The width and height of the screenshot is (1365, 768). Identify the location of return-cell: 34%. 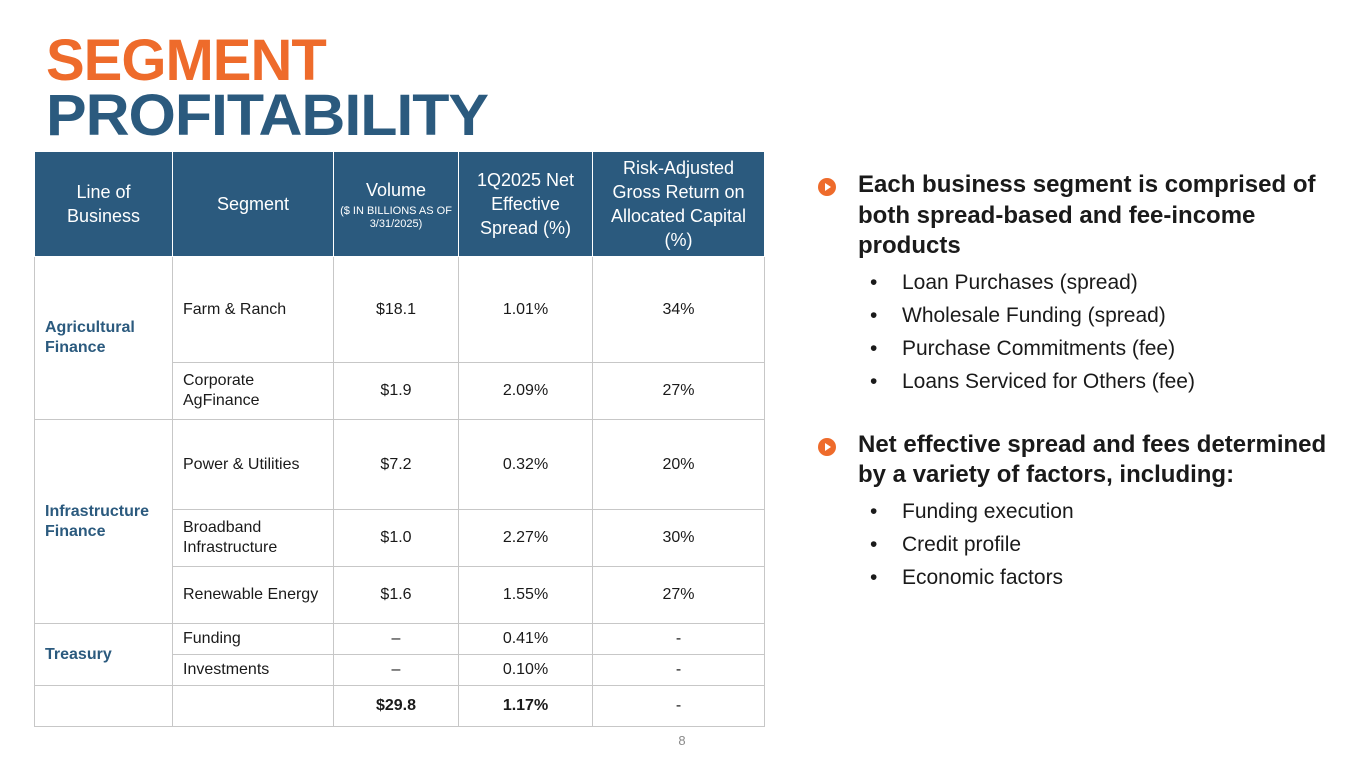
(678, 309).